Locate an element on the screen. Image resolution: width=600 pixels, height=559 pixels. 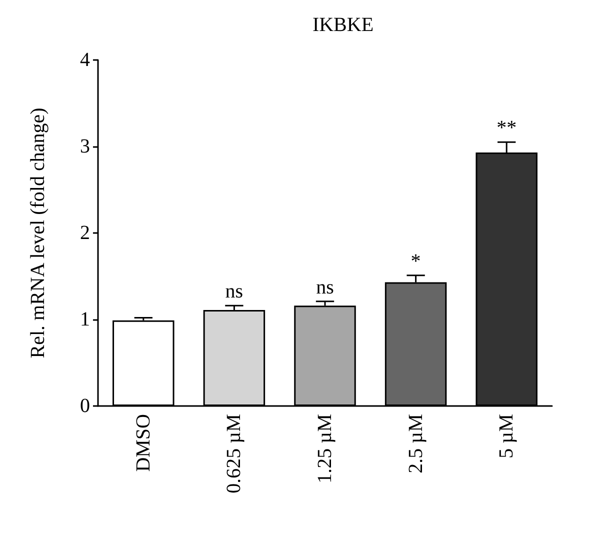
x-tick-label: DMSO is located at coordinates (143, 443).